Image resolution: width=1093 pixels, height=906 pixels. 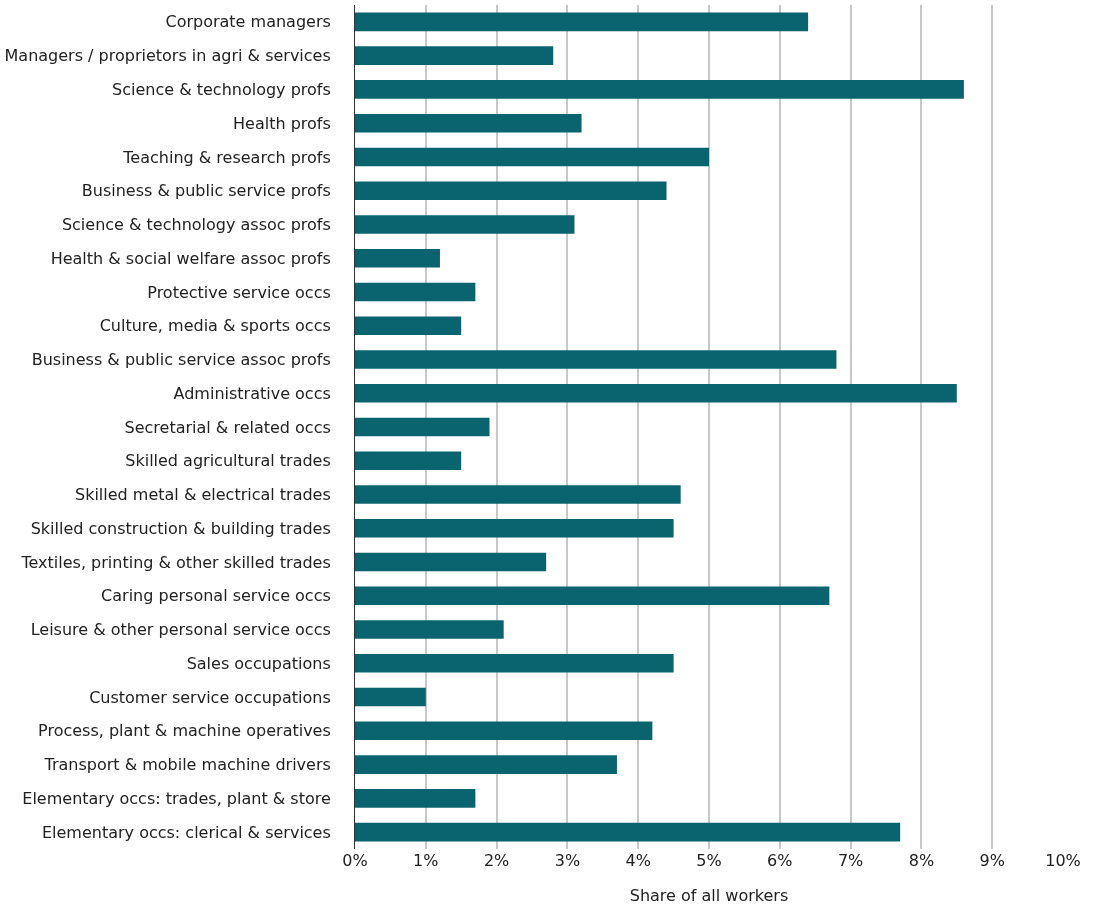 I want to click on y-tick-label: Secretarial & related occs, so click(x=227, y=427).